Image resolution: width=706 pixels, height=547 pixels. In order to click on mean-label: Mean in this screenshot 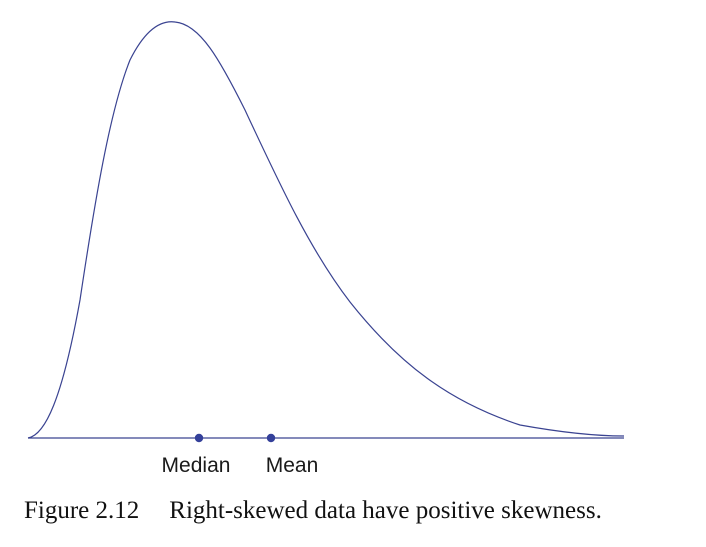, I will do `click(292, 465)`.